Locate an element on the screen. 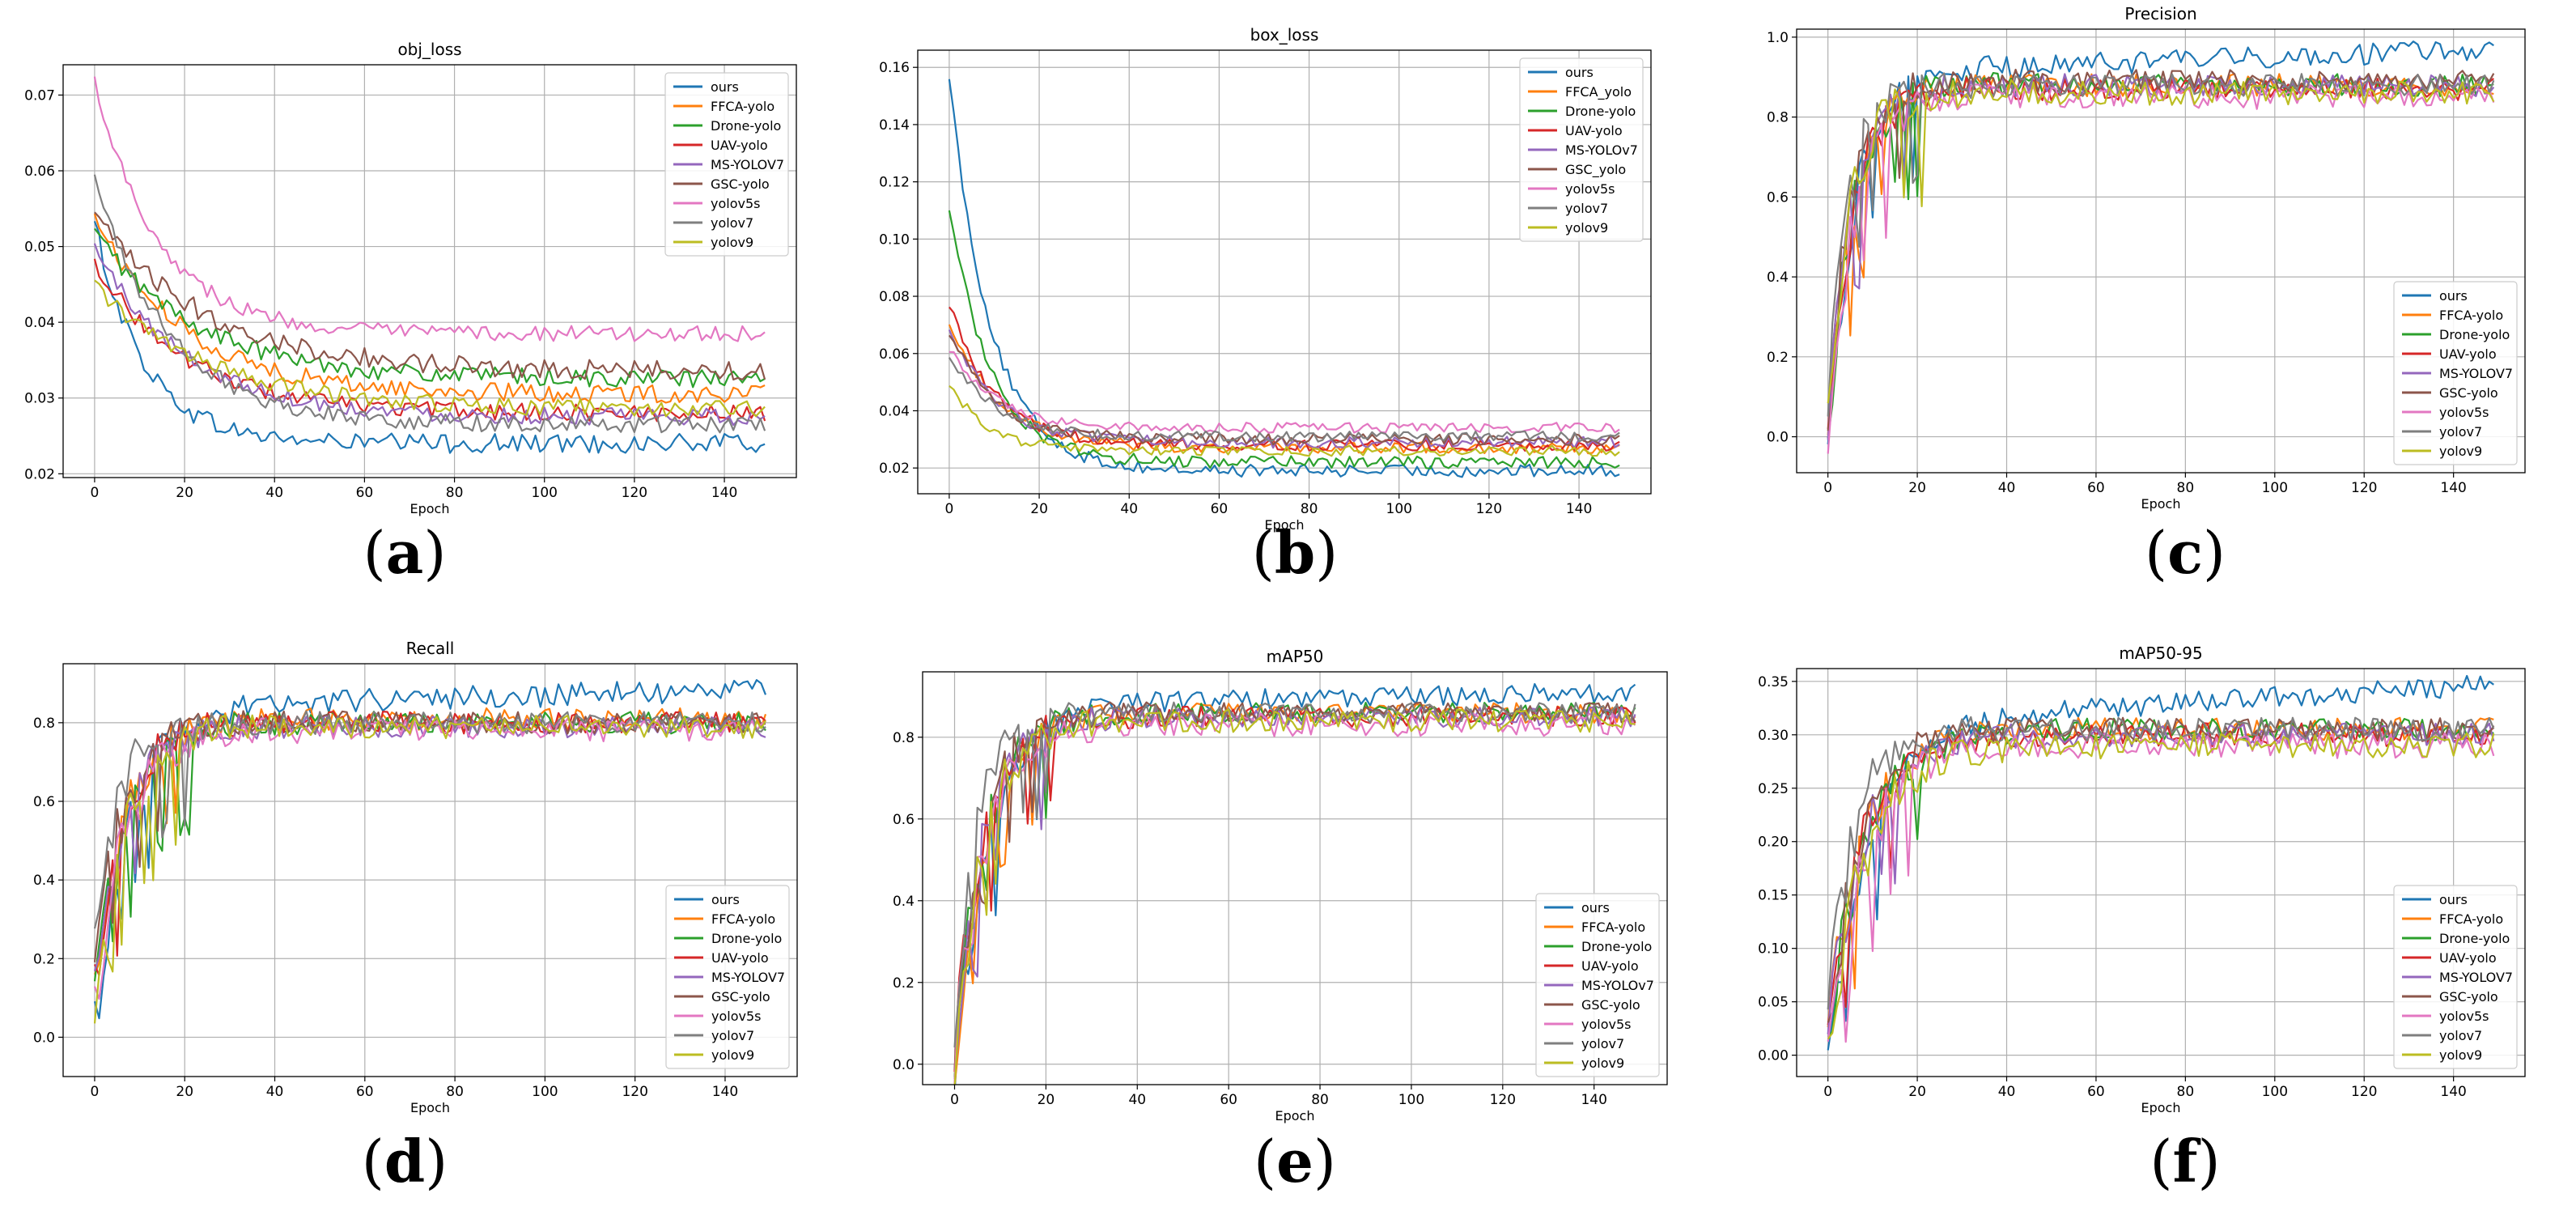 This screenshot has width=2576, height=1219. legend-label: yolov9 is located at coordinates (2460, 451).